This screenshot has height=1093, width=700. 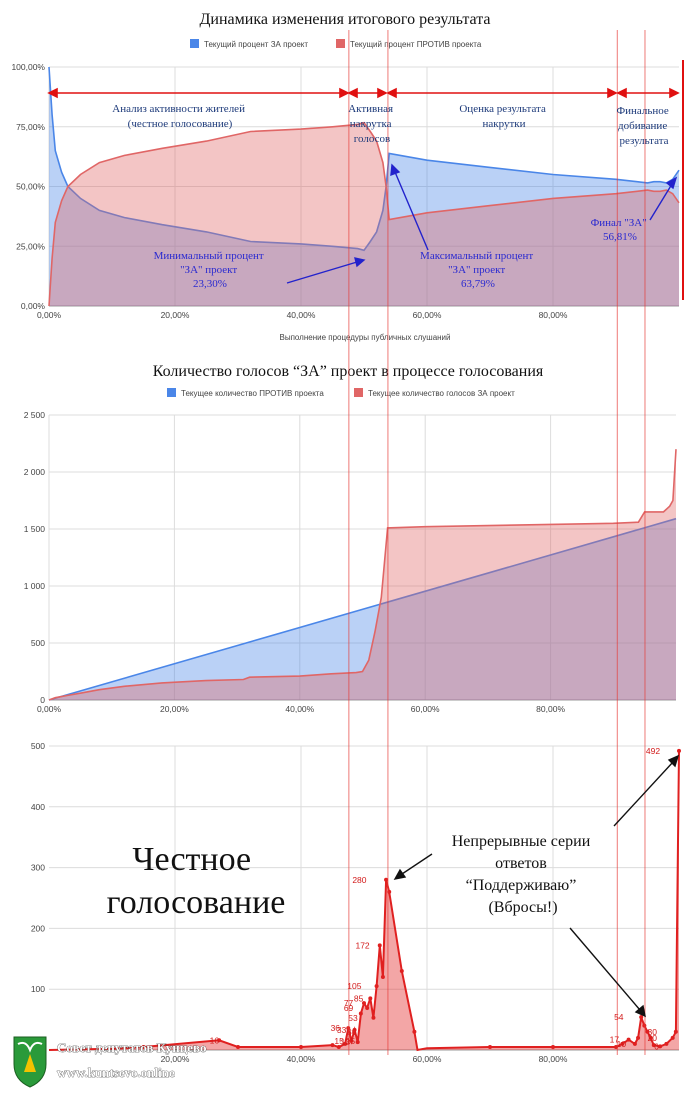 I want to click on tree-icon, so click(x=30, y=1063).